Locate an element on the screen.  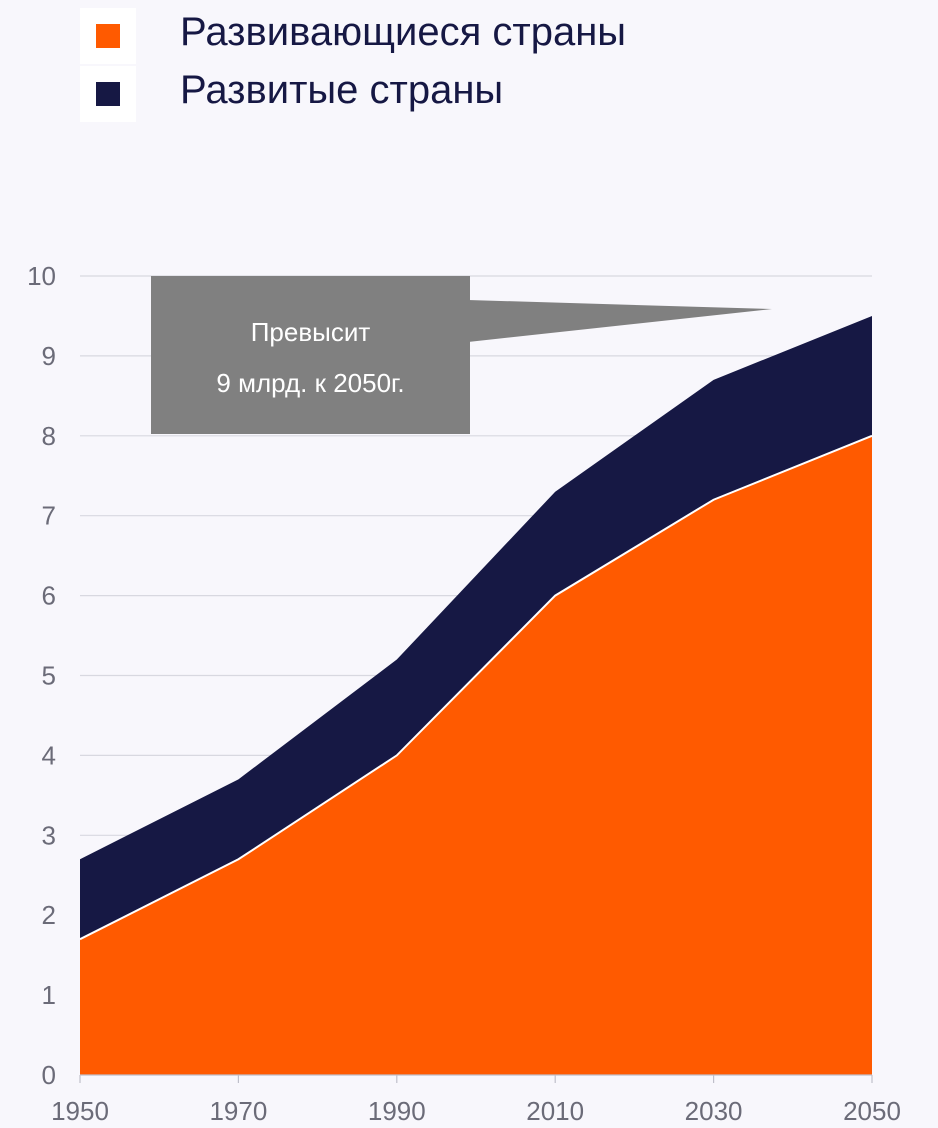
callout-text-line1: Превысит is located at coordinates (311, 332).